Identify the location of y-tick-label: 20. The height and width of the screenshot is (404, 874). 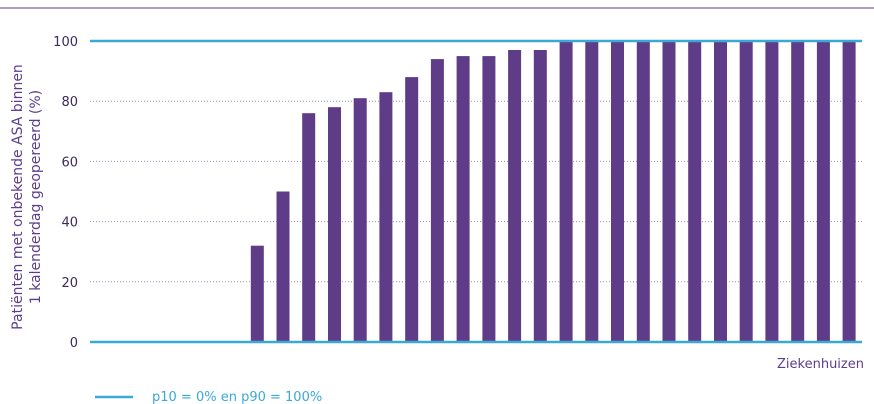
(69, 283).